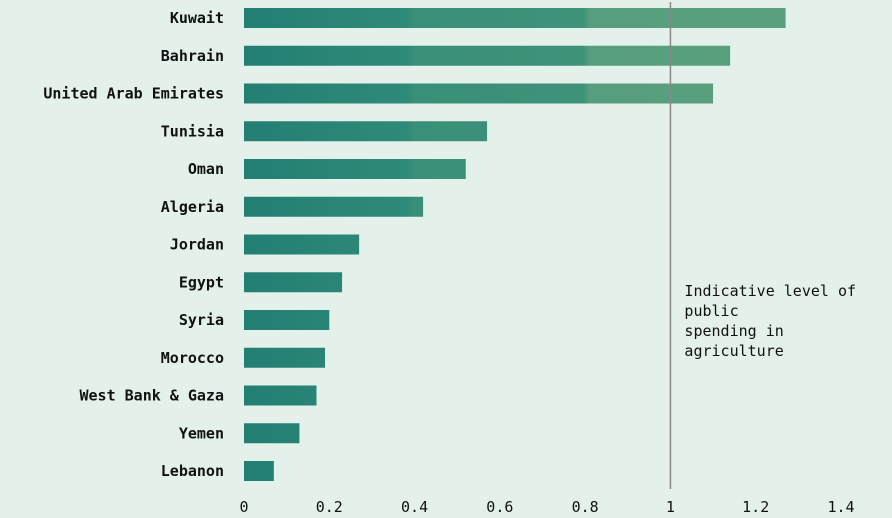 This screenshot has width=892, height=518. What do you see at coordinates (197, 18) in the screenshot?
I see `category-label: Kuwait` at bounding box center [197, 18].